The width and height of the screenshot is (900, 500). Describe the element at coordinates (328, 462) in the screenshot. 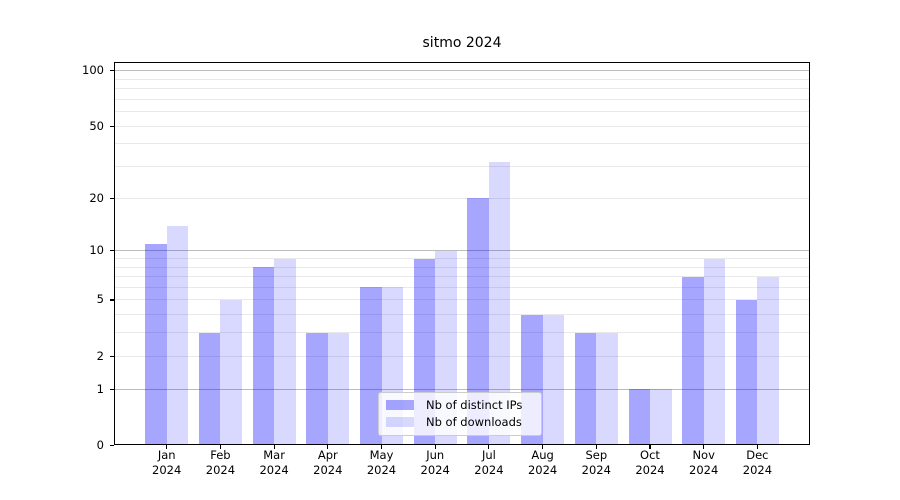

I see `x-tick-label: Apr 2024` at that location.